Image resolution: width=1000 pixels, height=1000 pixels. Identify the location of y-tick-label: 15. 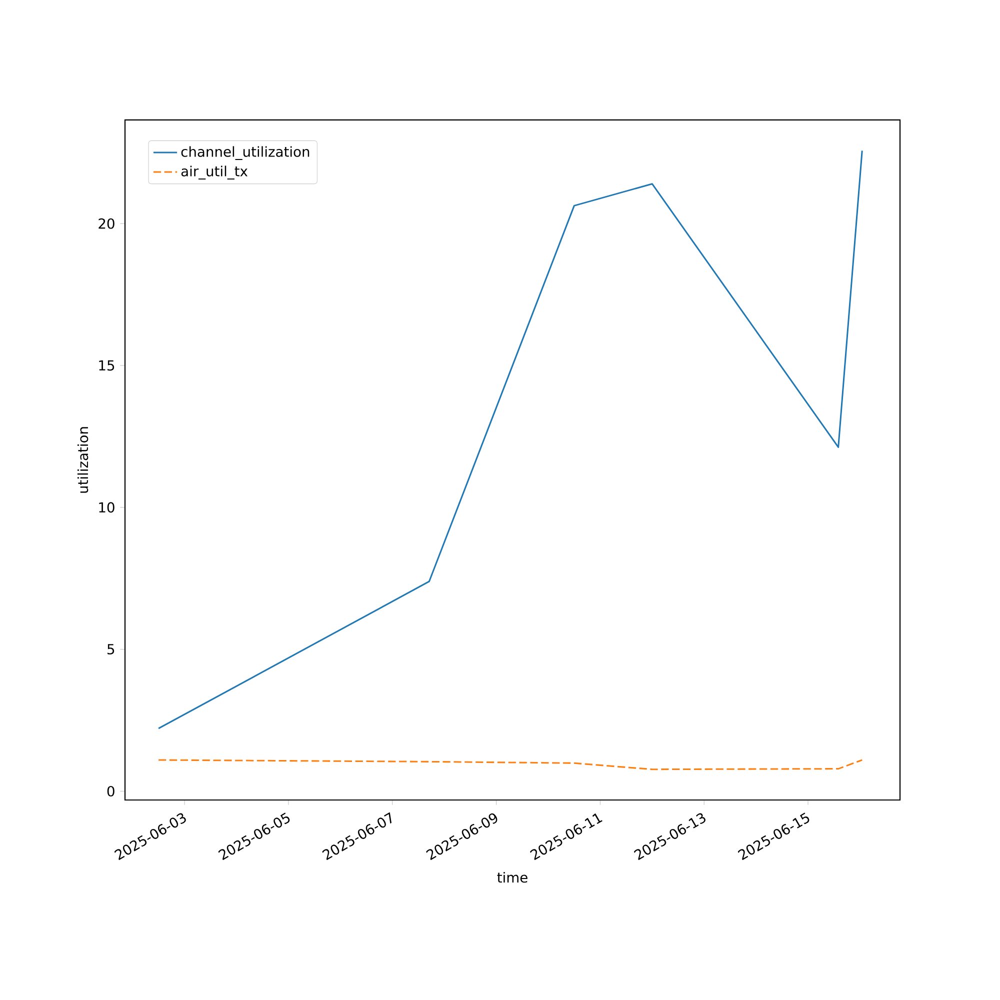
(106, 365).